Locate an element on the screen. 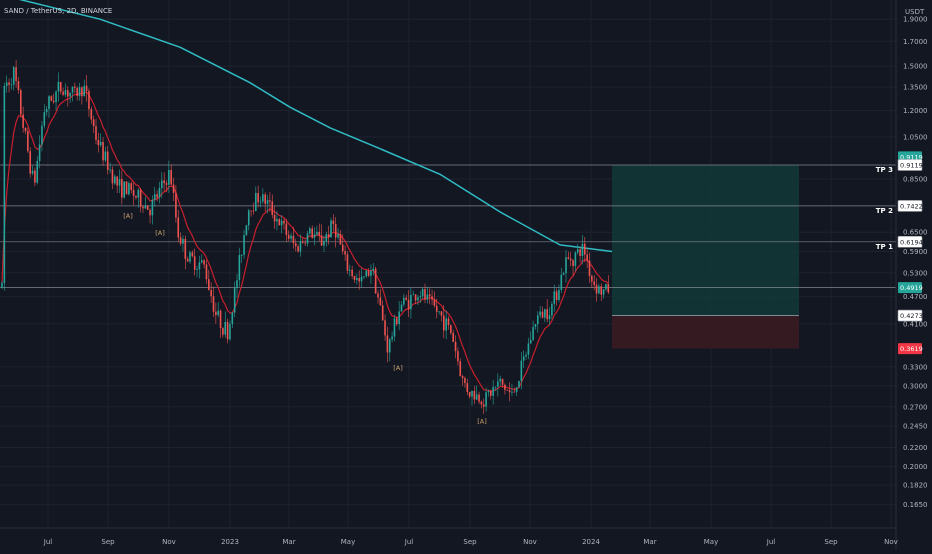  tp3-badge-text: 0.9119 is located at coordinates (911, 166).